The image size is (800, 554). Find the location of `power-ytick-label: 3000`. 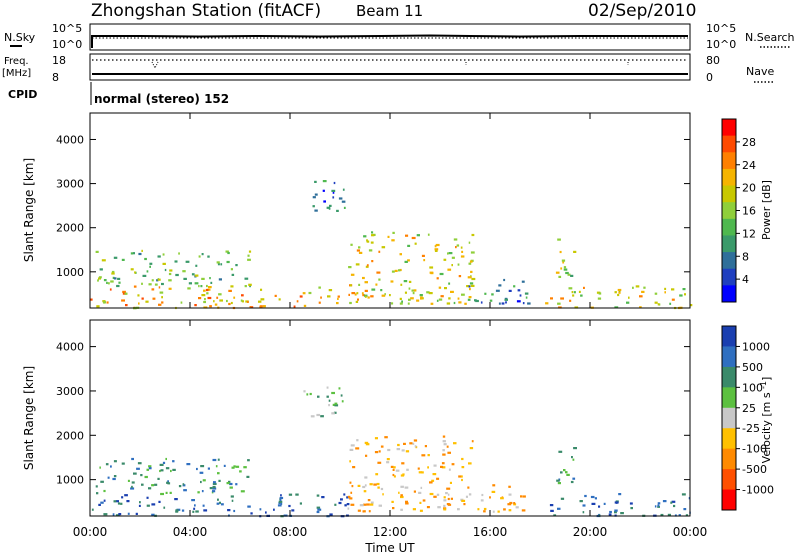

power-ytick-label: 3000 is located at coordinates (70, 184).